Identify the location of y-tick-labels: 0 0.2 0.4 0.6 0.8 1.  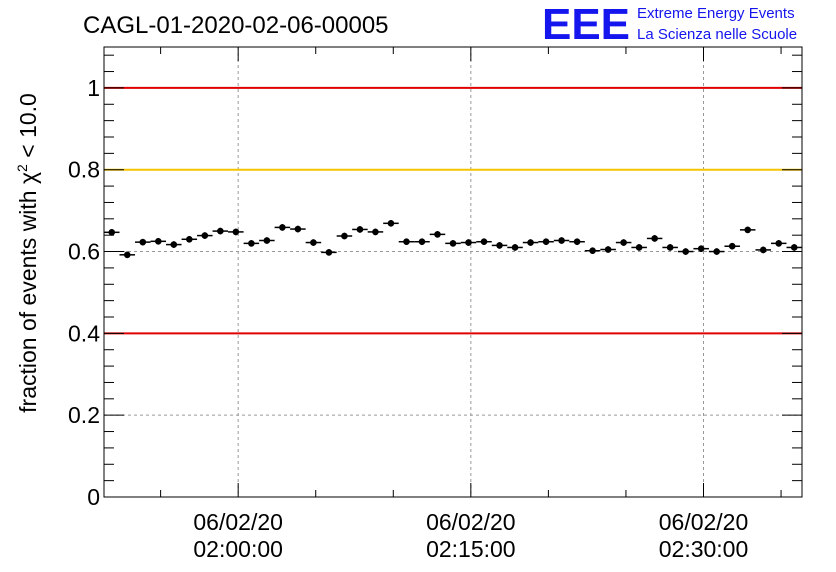
(84, 292).